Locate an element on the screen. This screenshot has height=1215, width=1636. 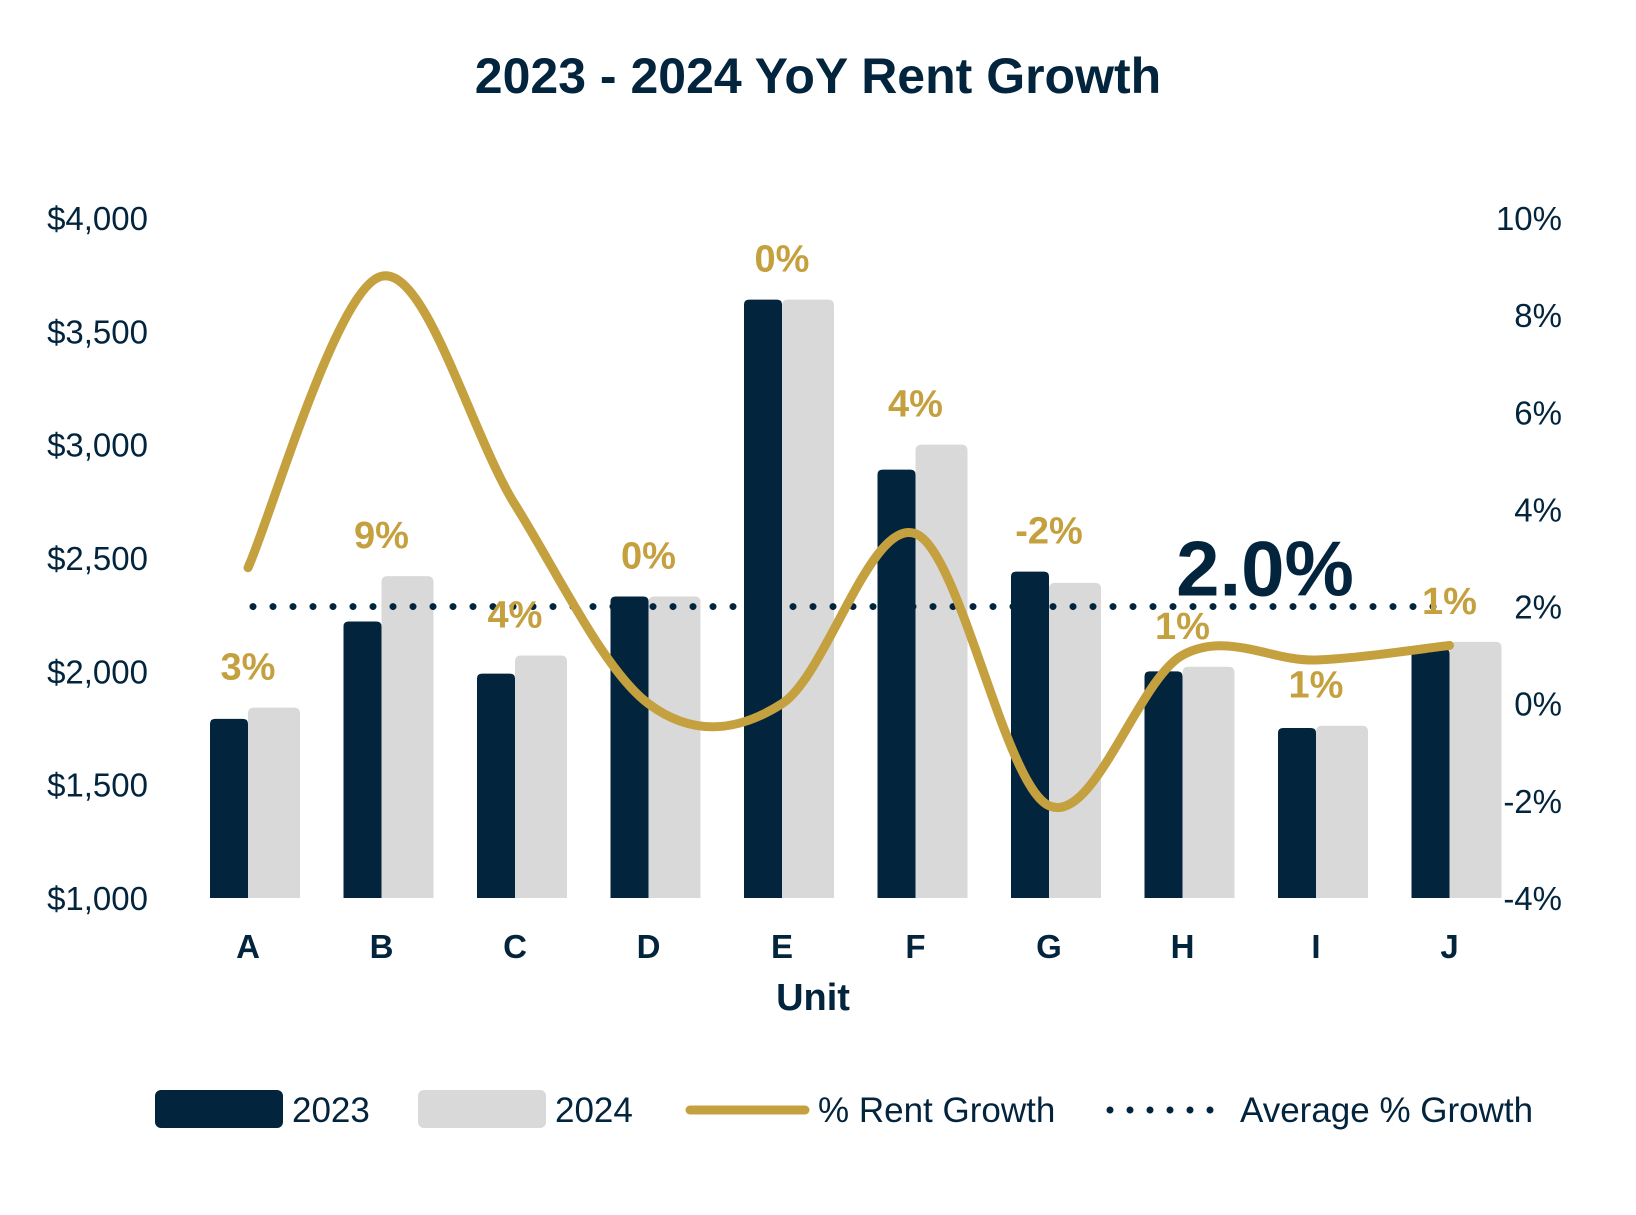
growth-data-label: 9% is located at coordinates (381, 536).